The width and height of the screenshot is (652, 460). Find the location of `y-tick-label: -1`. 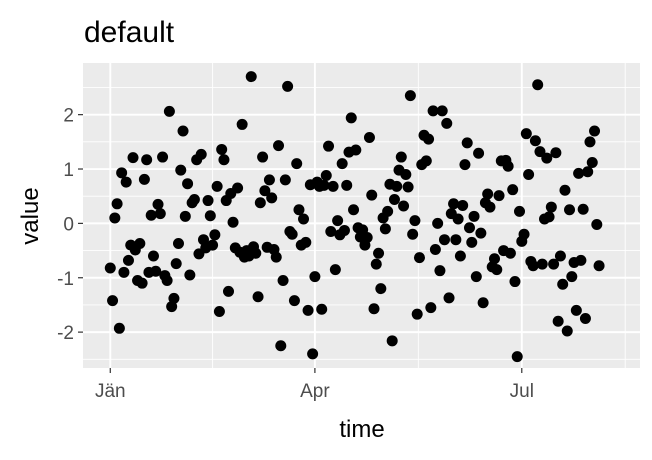

y-tick-label: -1 is located at coordinates (65, 279).